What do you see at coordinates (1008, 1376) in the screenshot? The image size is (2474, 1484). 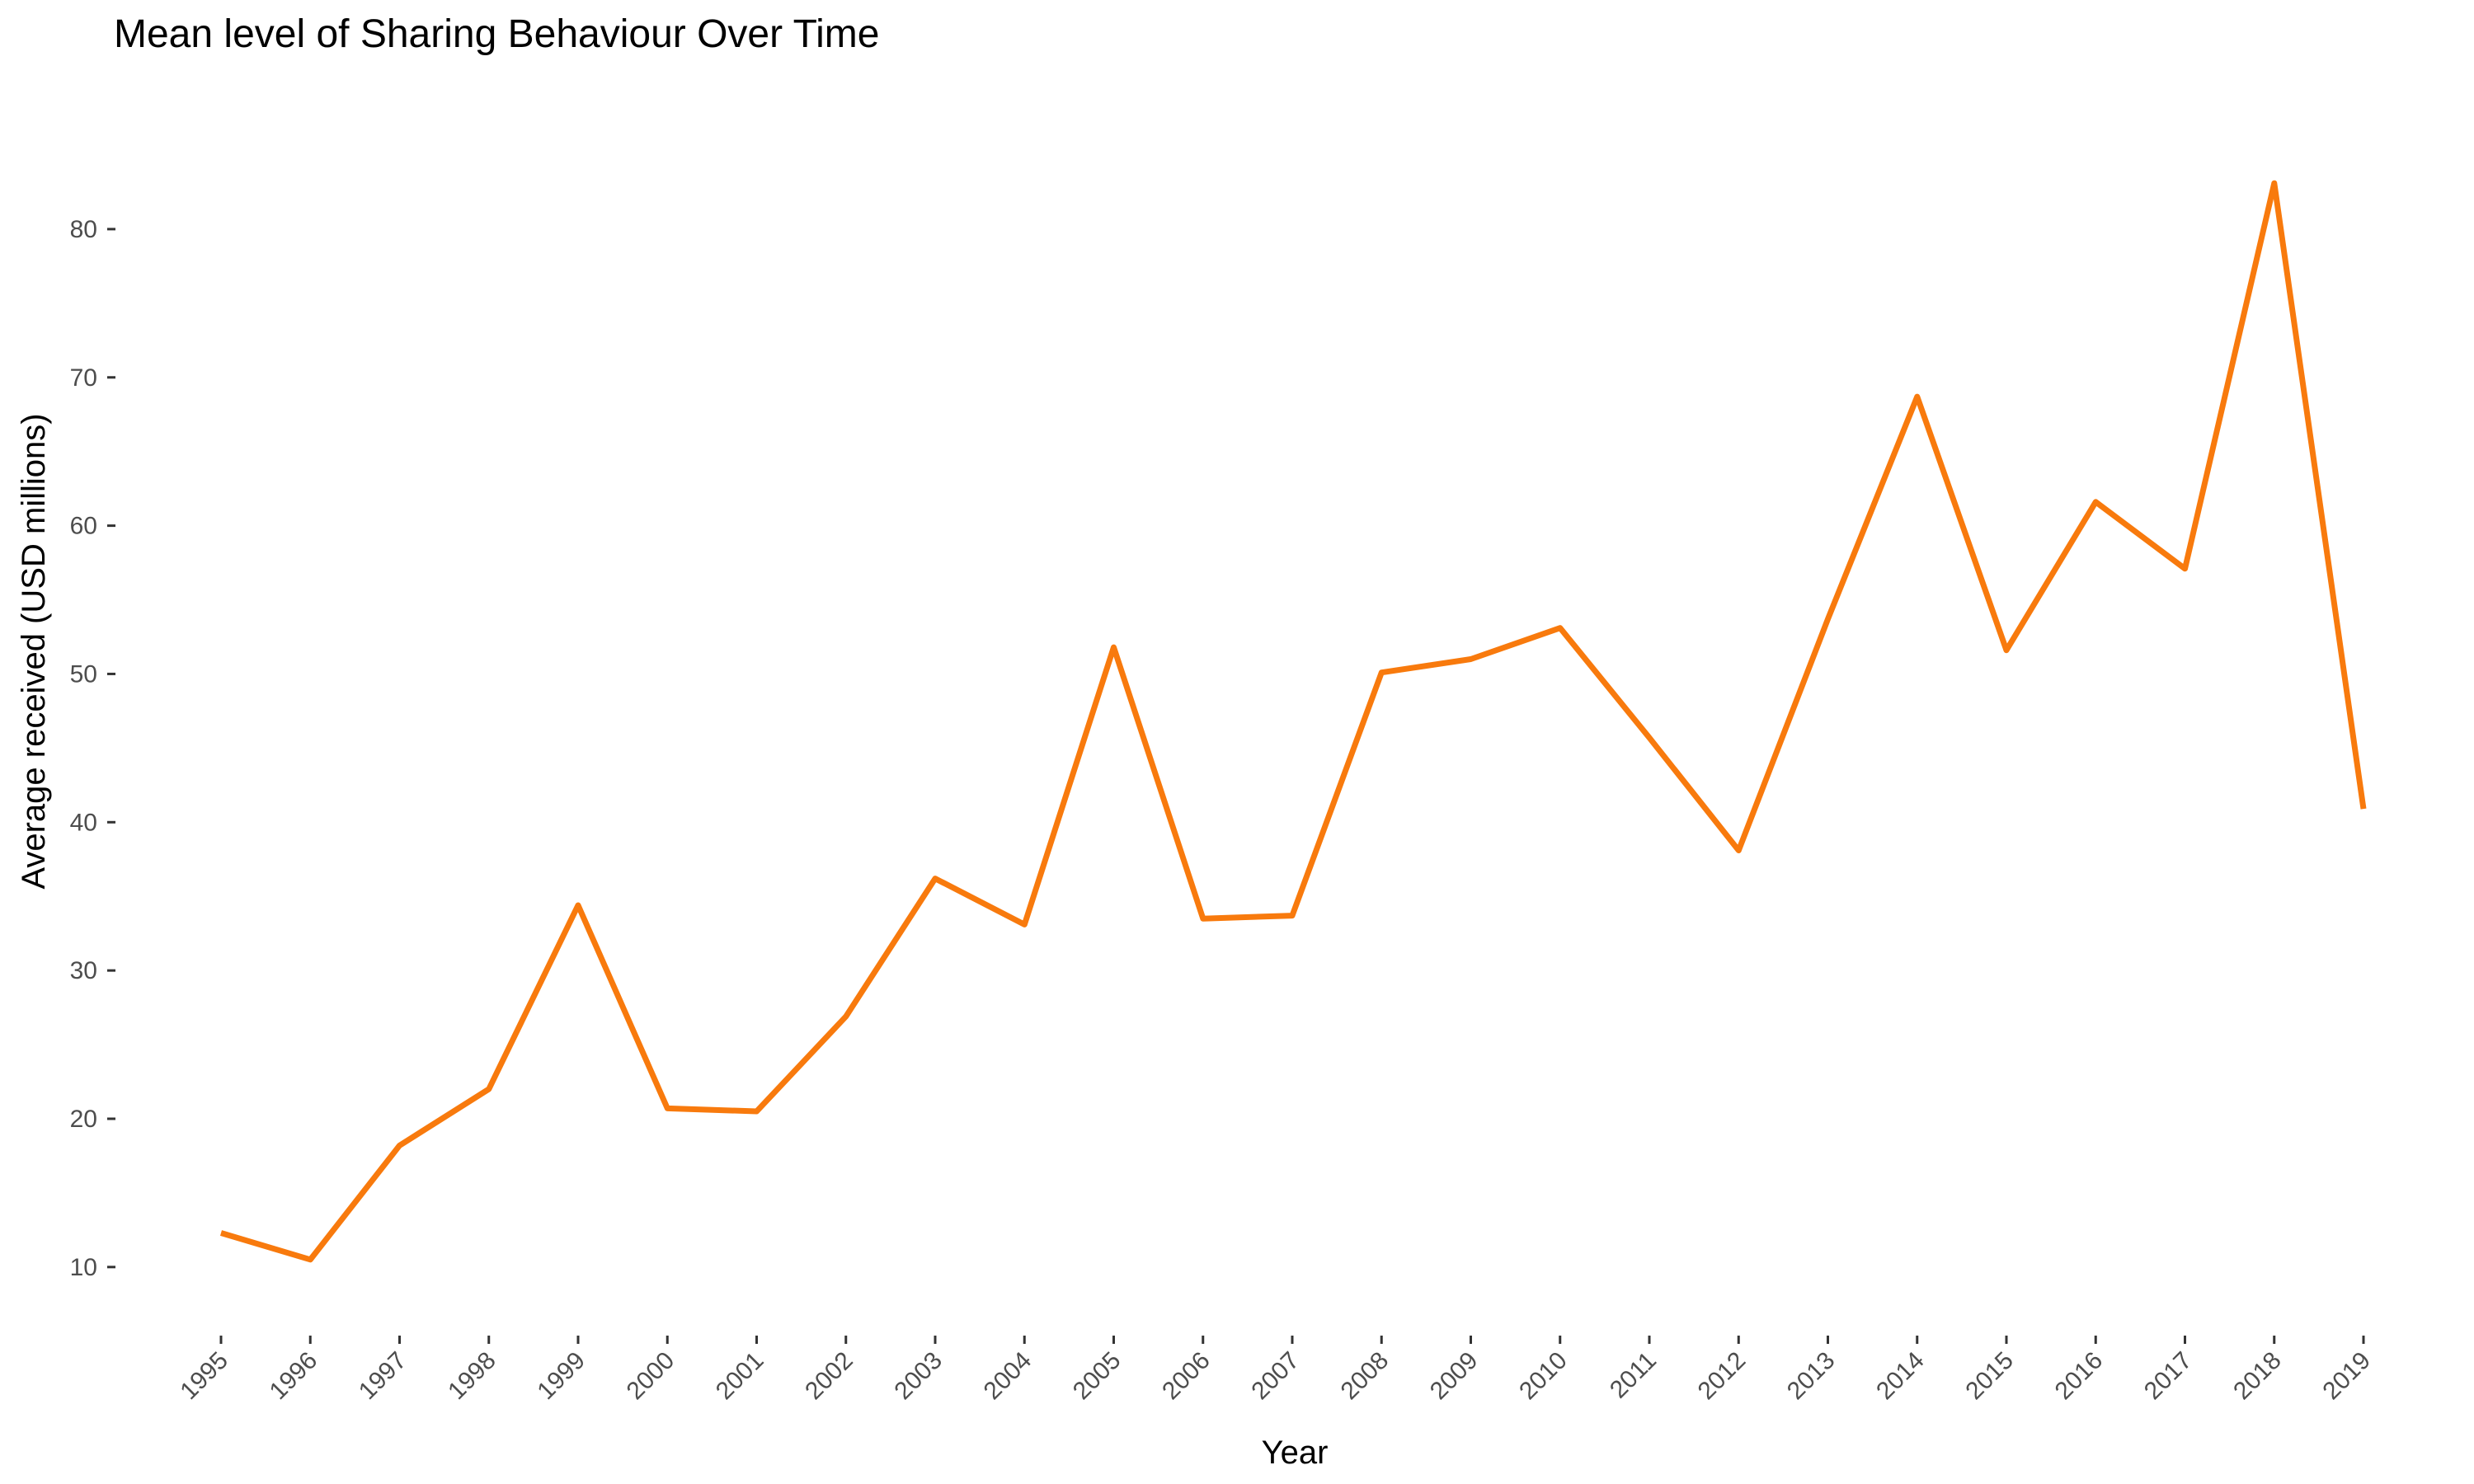 I see `x-tick-label: 2004` at bounding box center [1008, 1376].